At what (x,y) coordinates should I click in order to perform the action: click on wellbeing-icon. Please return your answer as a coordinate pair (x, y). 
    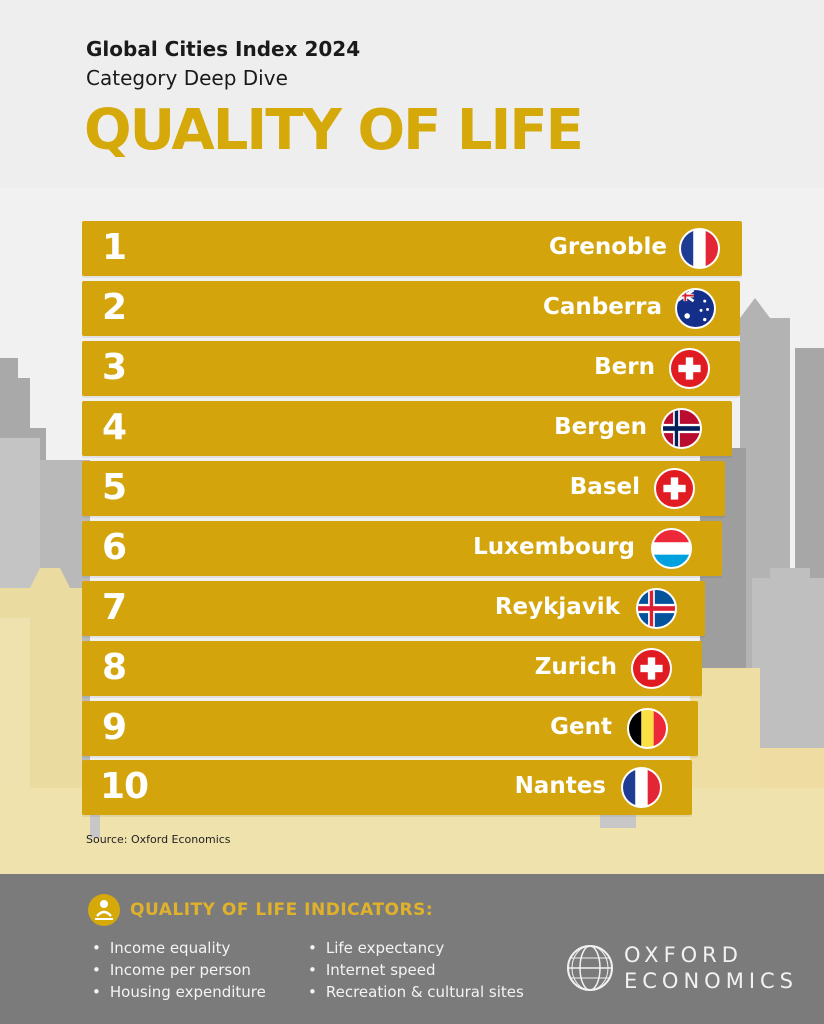
    Looking at the image, I should click on (104, 910).